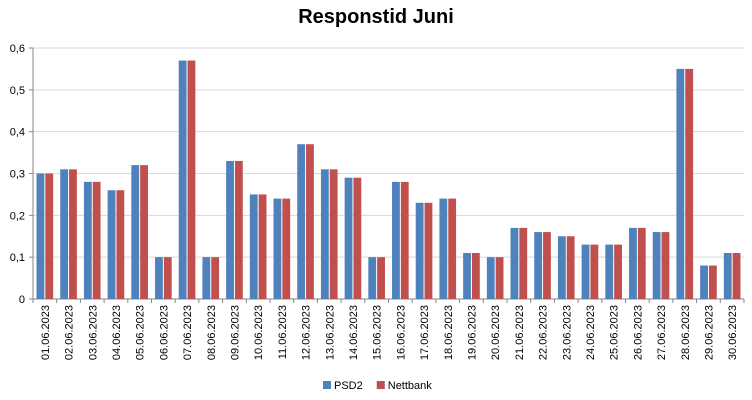  What do you see at coordinates (686, 332) in the screenshot?
I see `x-tick-label: 28.06.2023` at bounding box center [686, 332].